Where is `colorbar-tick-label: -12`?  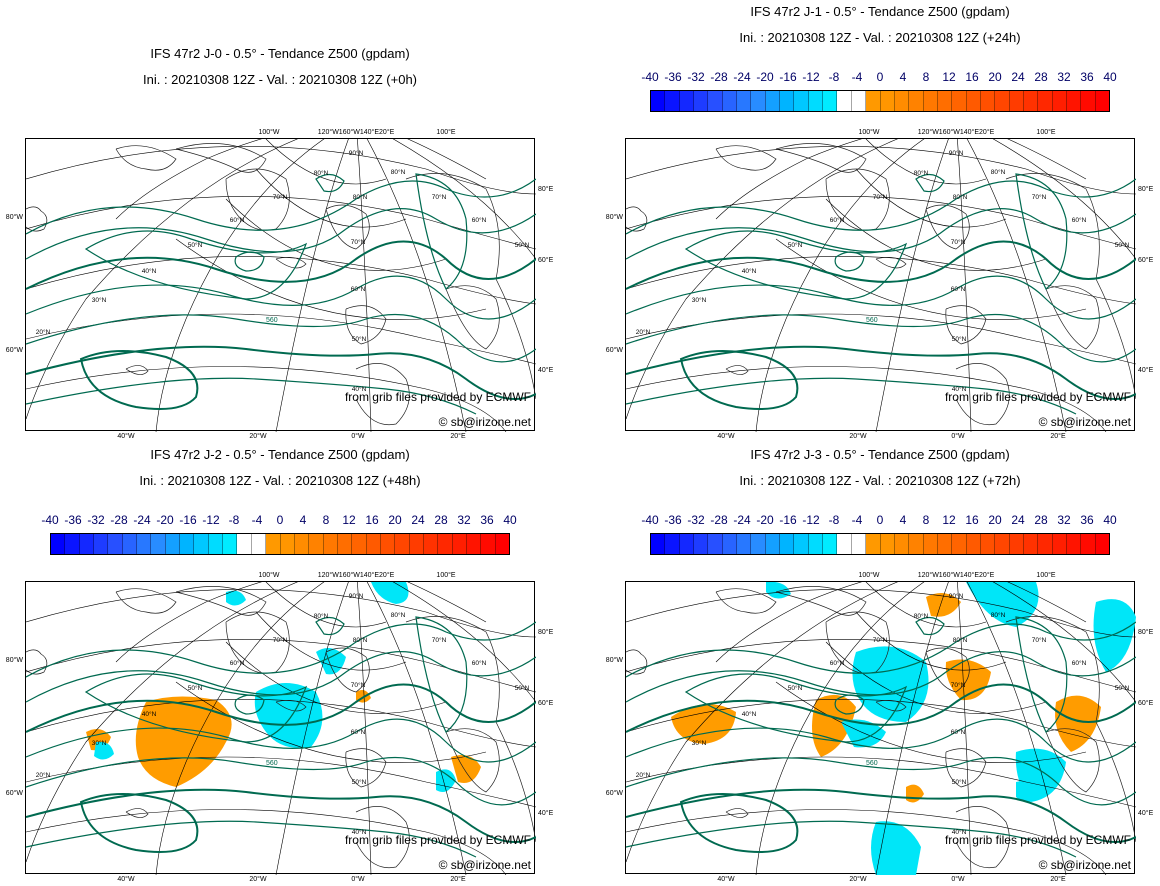 colorbar-tick-label: -12 is located at coordinates (211, 520).